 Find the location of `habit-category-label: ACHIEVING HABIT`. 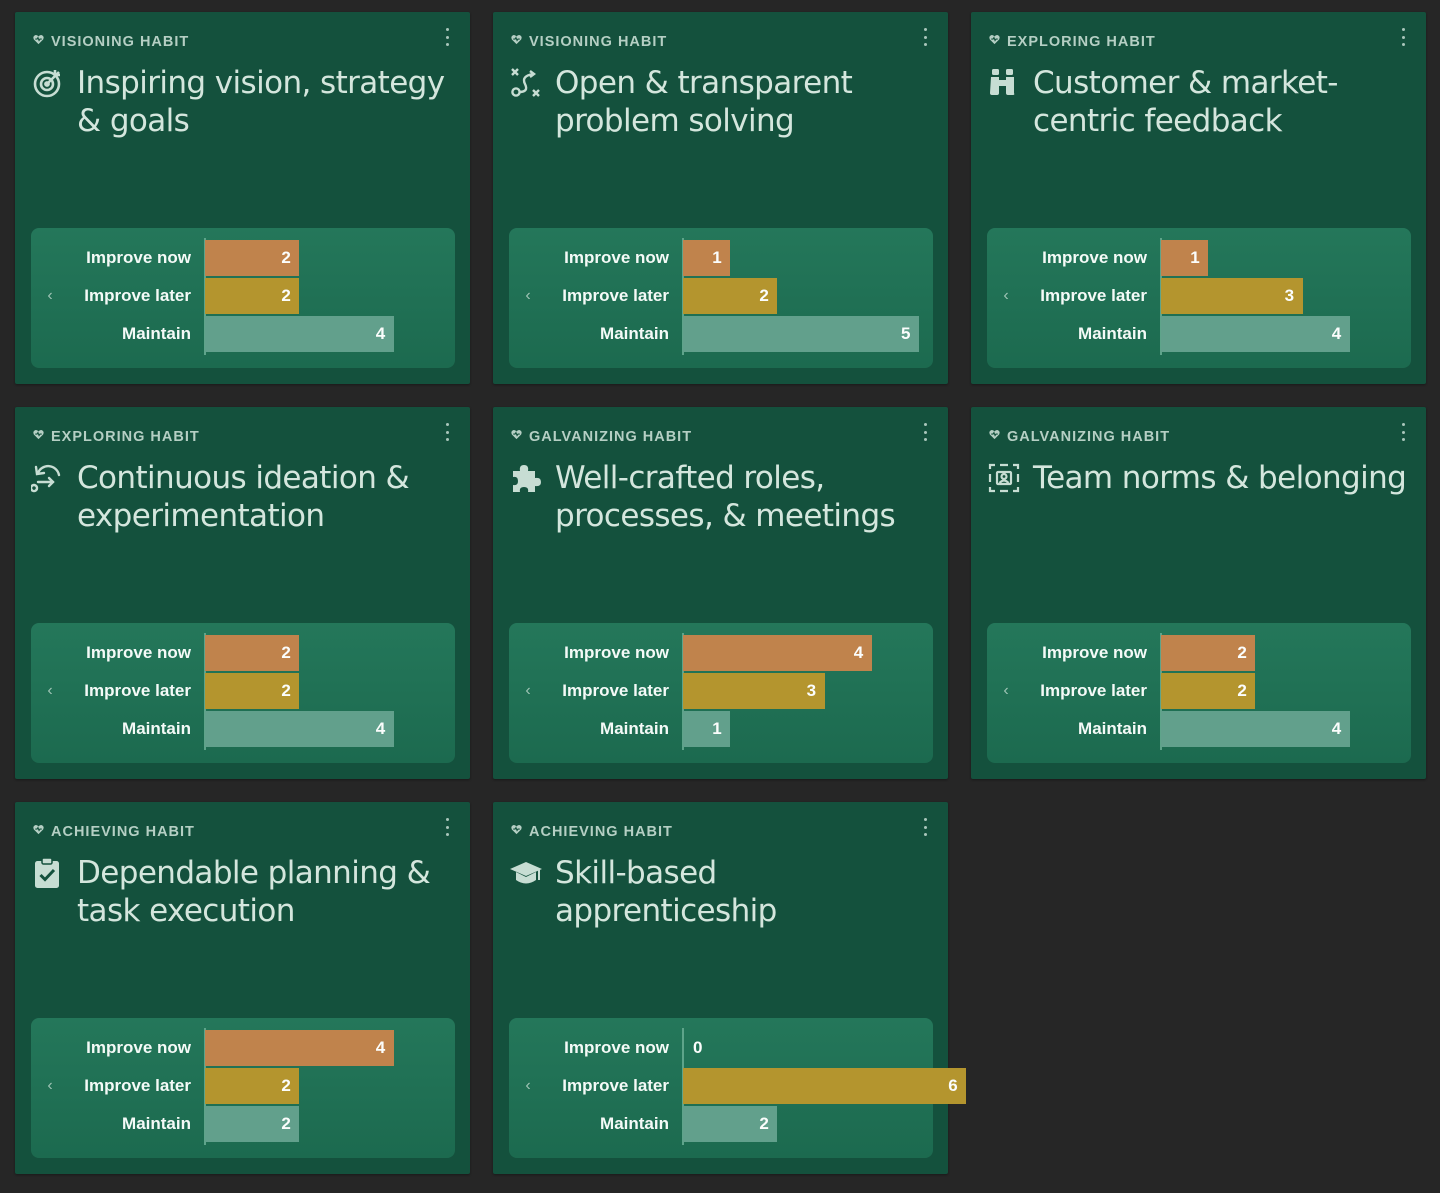

habit-category-label: ACHIEVING HABIT is located at coordinates (123, 831).